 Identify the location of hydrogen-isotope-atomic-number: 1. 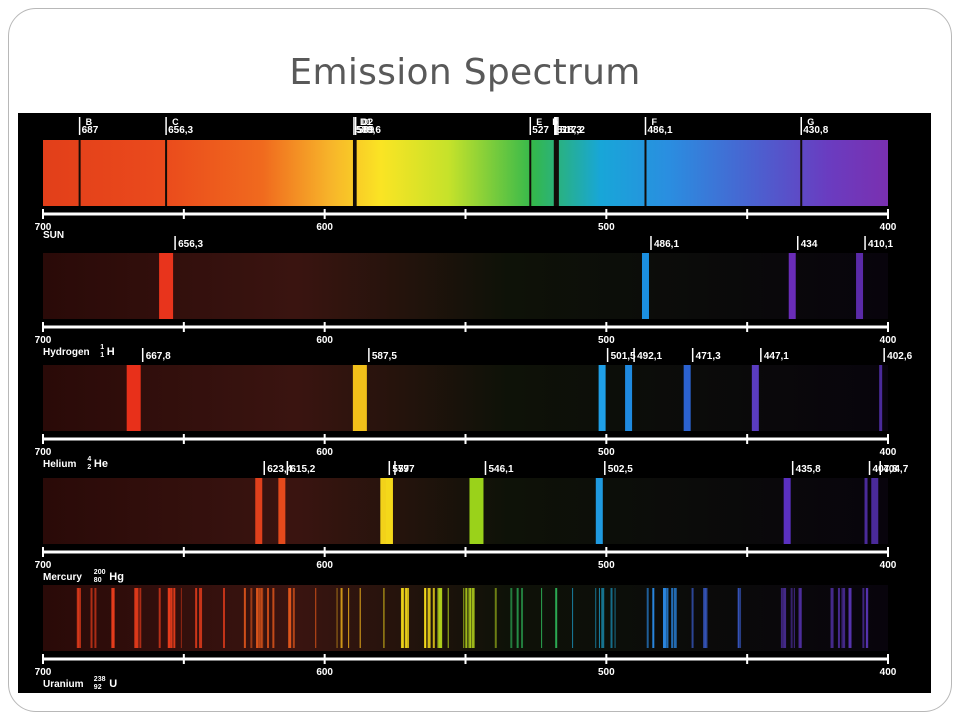
(102, 355).